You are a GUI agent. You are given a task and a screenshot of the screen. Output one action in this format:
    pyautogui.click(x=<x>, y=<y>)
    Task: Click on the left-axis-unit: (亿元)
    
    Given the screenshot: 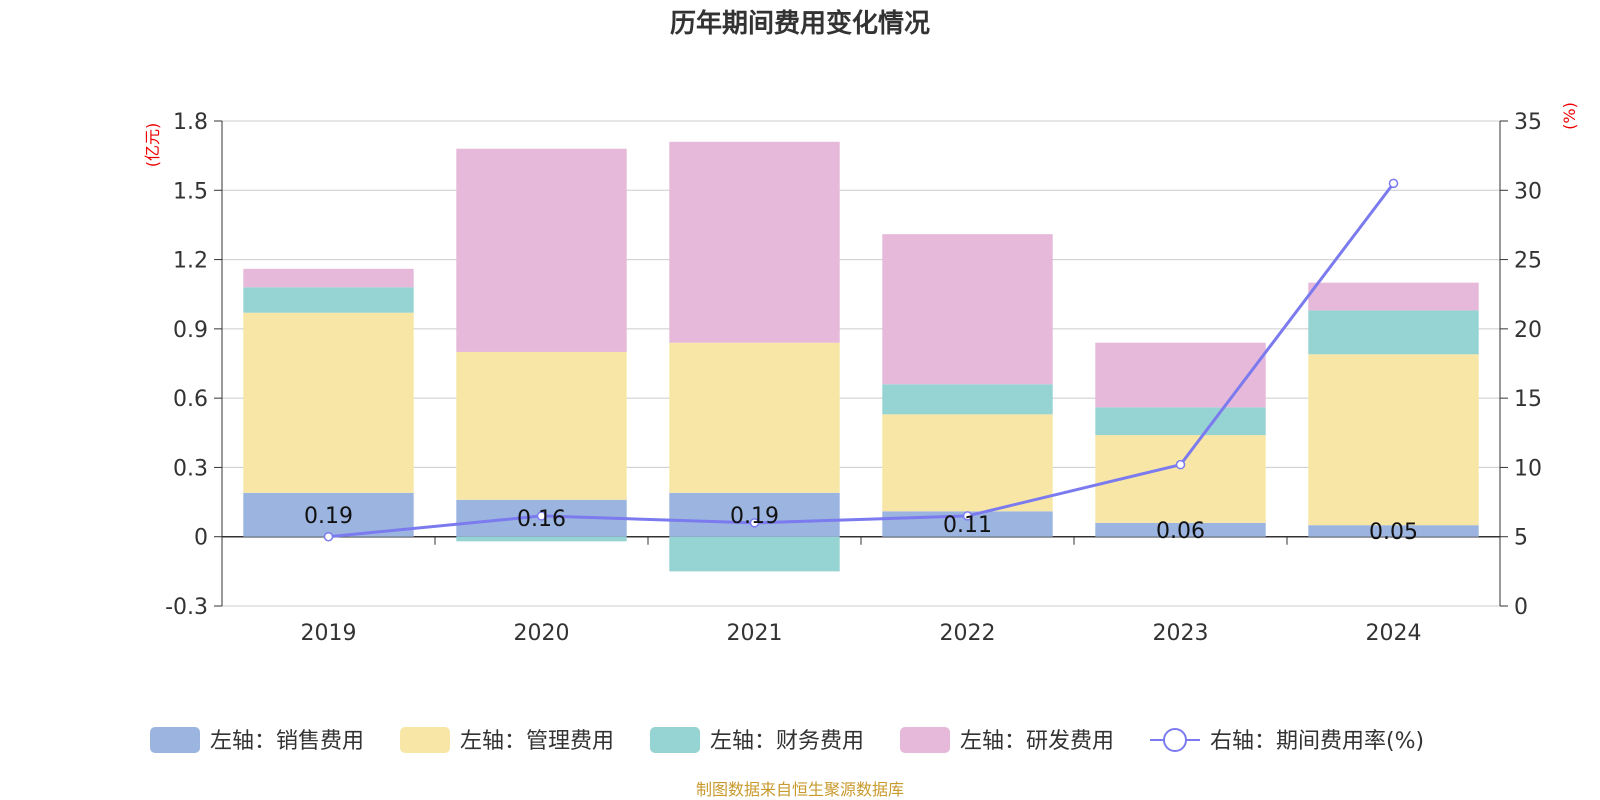 What is the action you would take?
    pyautogui.click(x=152, y=145)
    